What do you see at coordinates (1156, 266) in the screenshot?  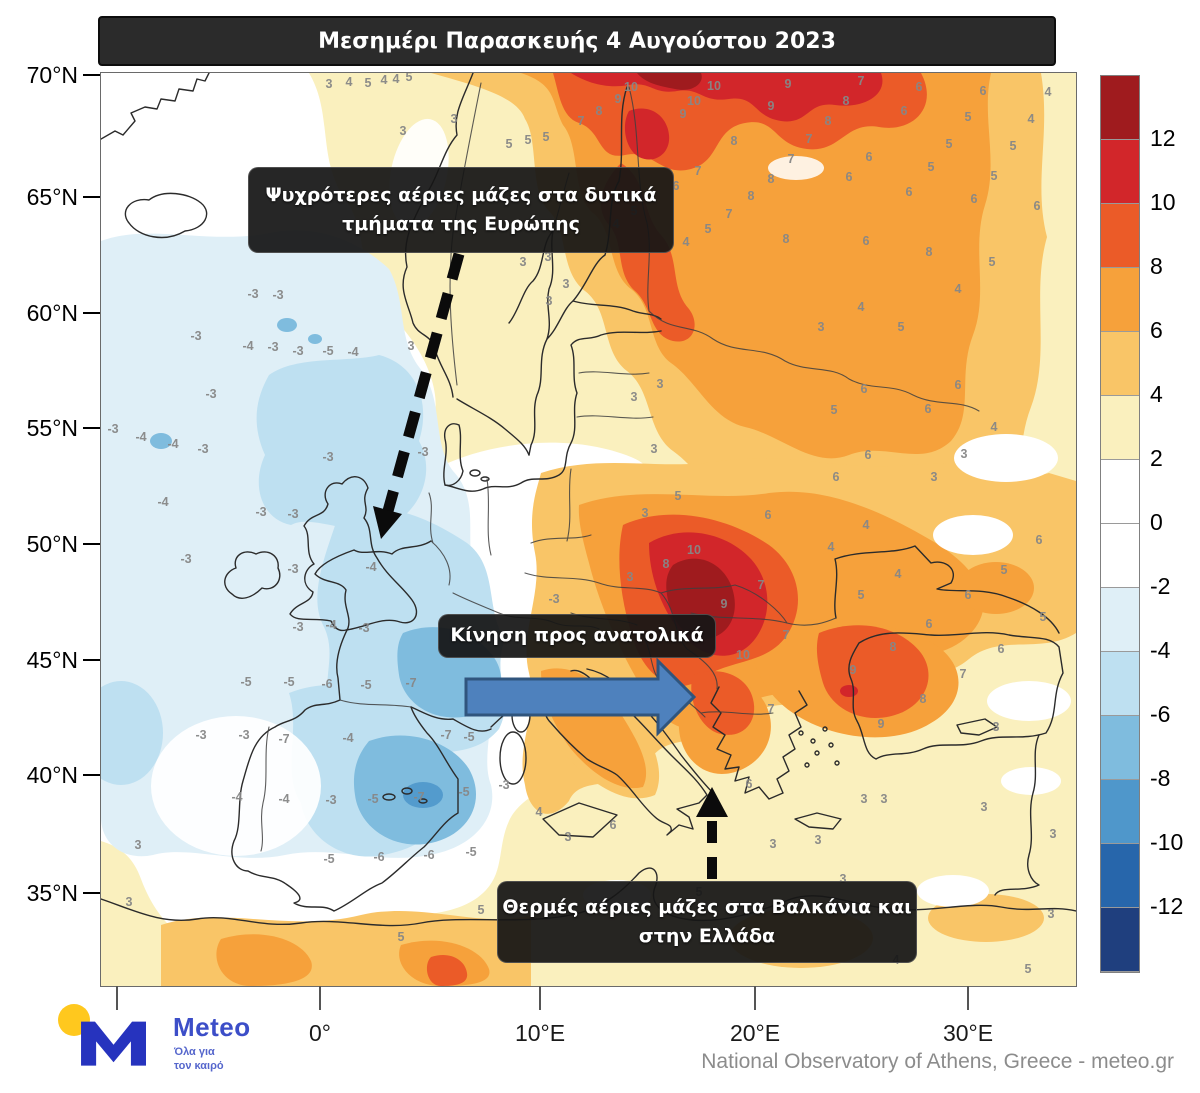 I see `colorbar-tick-label: 8` at bounding box center [1156, 266].